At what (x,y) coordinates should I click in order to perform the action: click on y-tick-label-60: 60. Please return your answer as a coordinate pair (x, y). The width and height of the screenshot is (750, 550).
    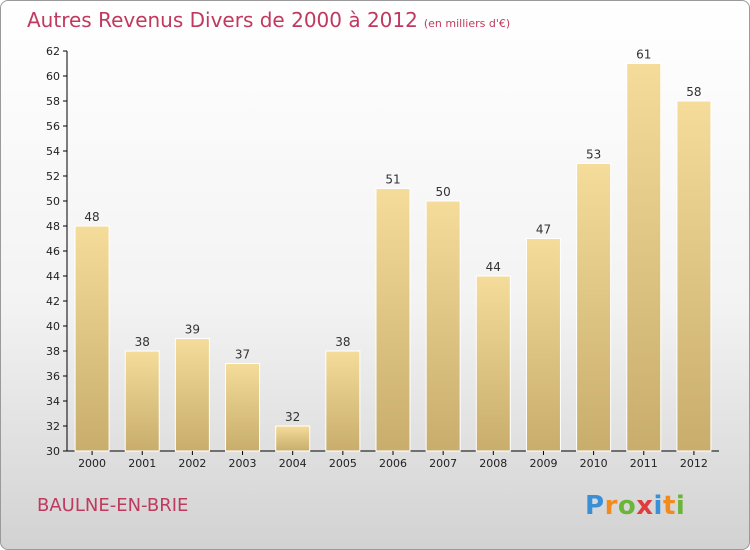
    Looking at the image, I should click on (53, 76).